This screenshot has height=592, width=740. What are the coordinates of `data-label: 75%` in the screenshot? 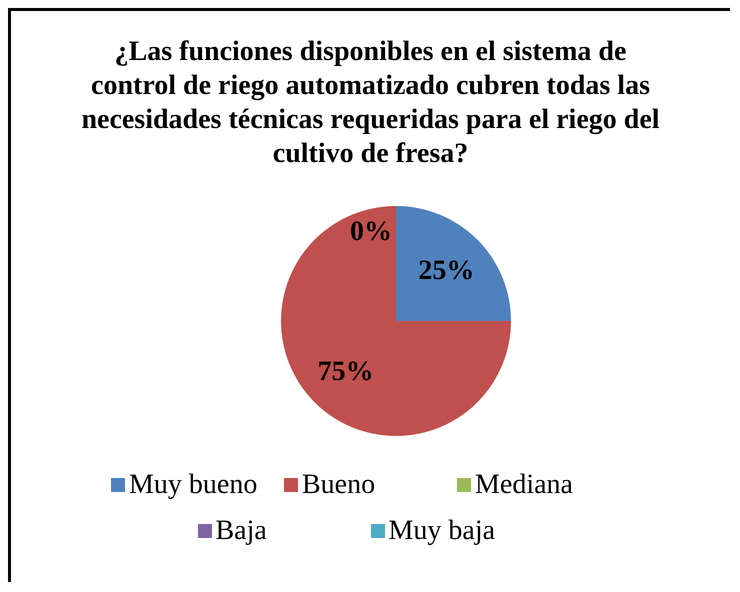 It's located at (345, 371).